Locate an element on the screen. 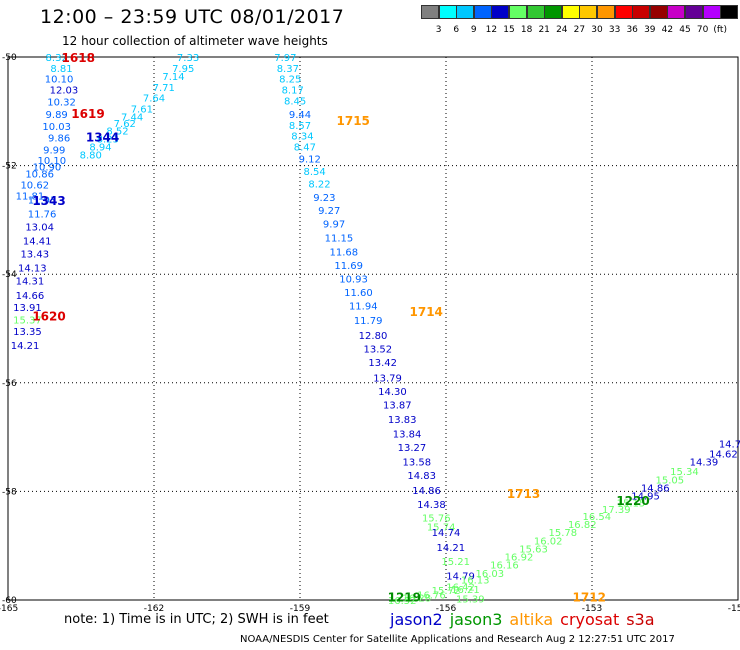 Image resolution: width=740 pixels, height=650 pixels. wave-height-value: 7.44 is located at coordinates (132, 118).